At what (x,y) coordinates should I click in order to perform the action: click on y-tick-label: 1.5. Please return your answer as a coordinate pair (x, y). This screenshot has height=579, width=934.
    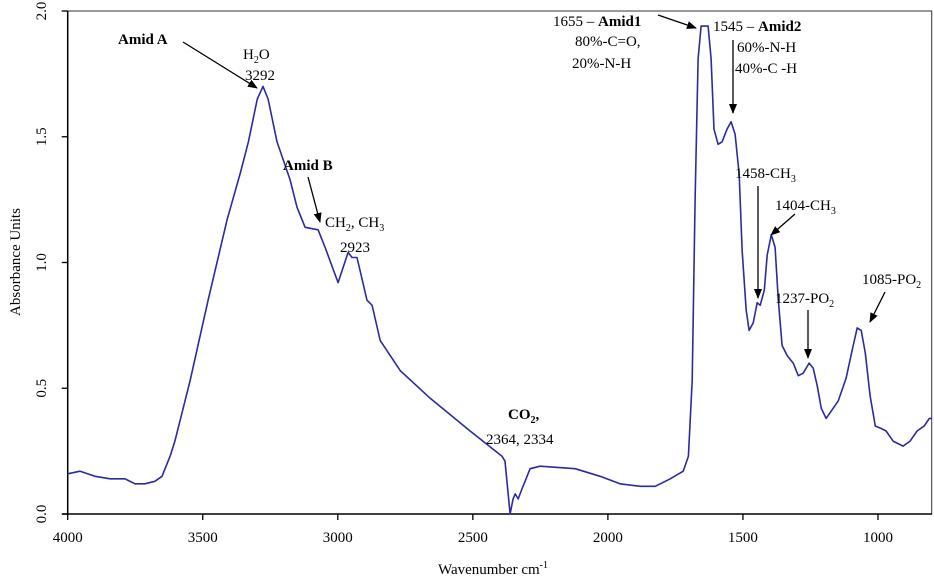
    Looking at the image, I should click on (42, 136).